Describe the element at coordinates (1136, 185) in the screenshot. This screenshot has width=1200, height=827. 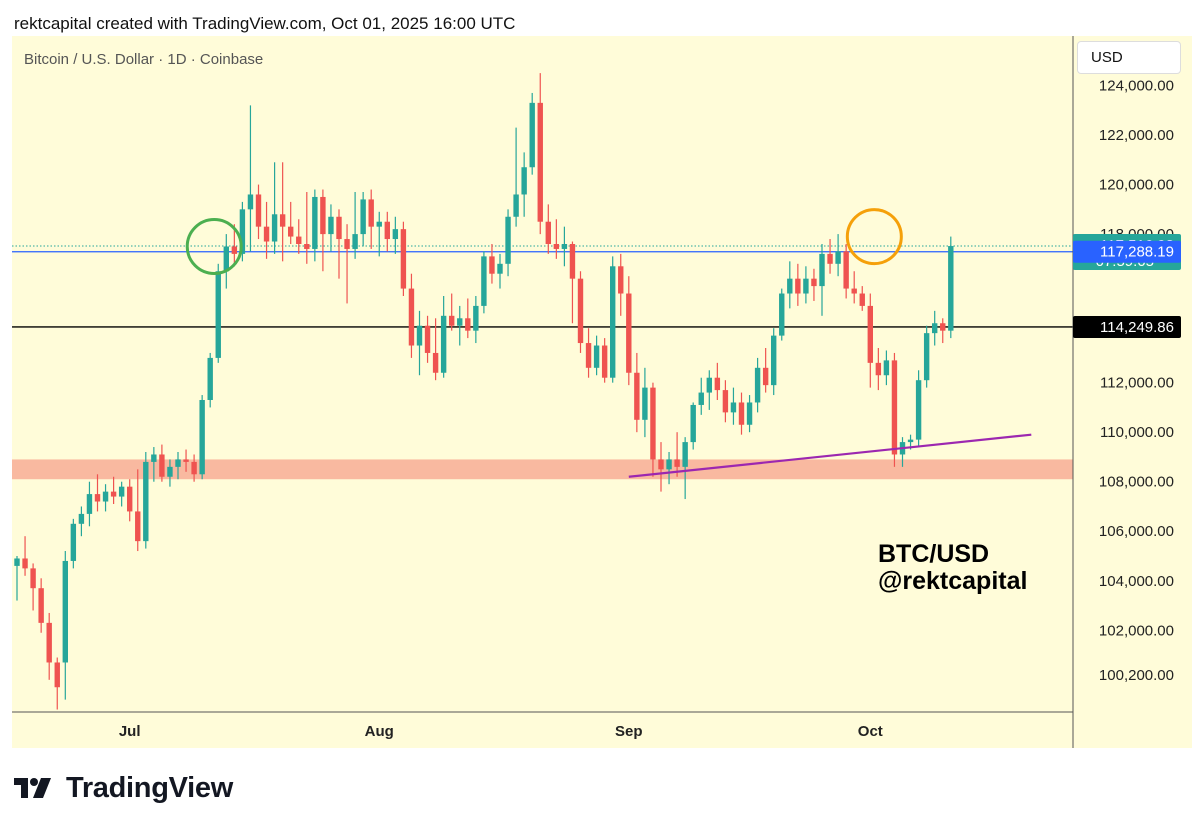
I see `y-tick-label: 120,000.00` at that location.